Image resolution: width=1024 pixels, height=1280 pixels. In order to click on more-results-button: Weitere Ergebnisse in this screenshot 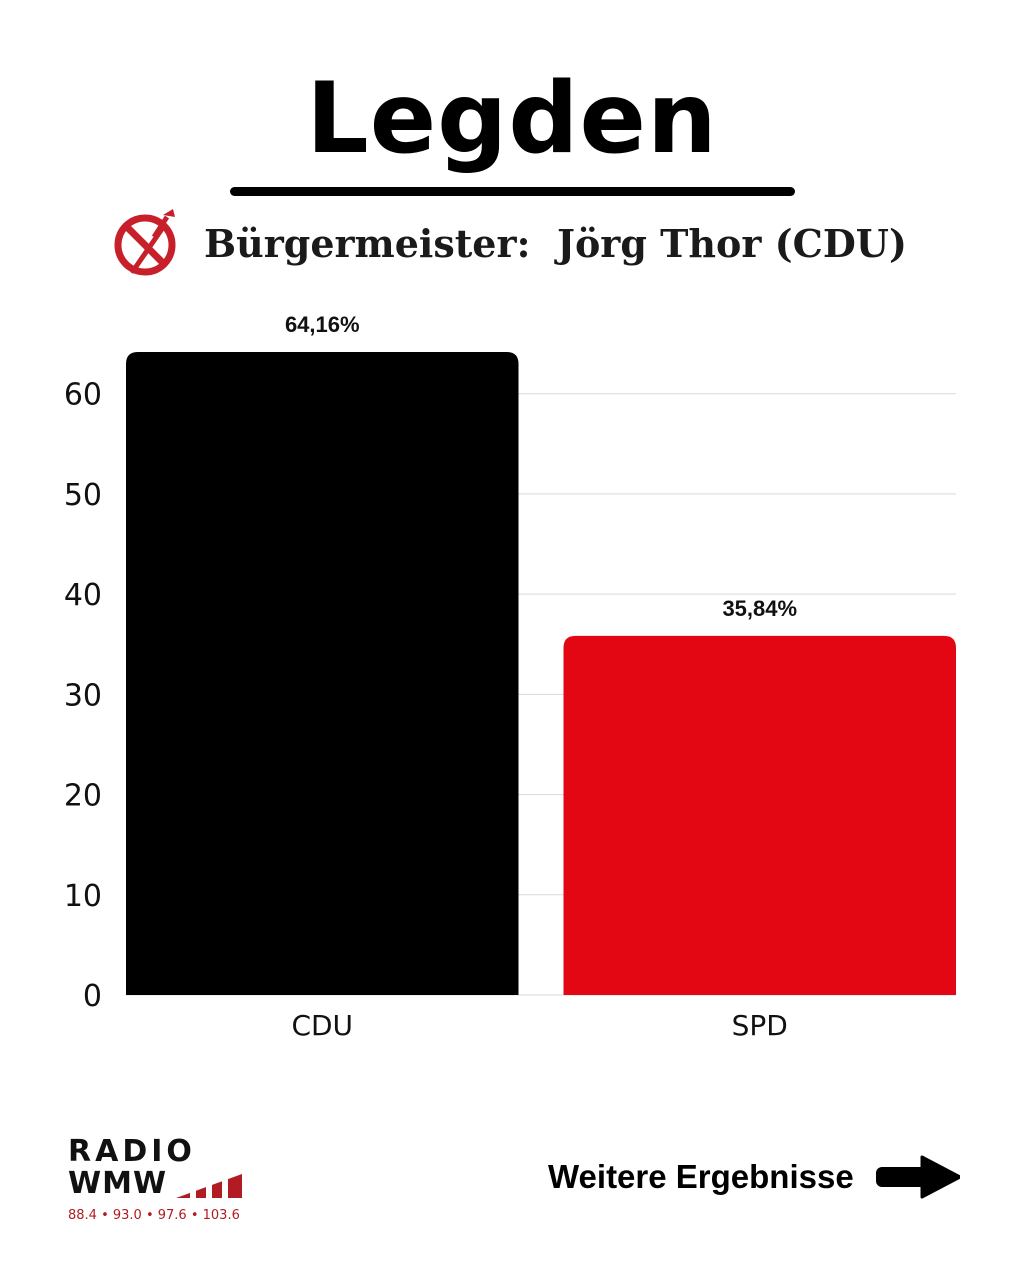, I will do `click(754, 1177)`.